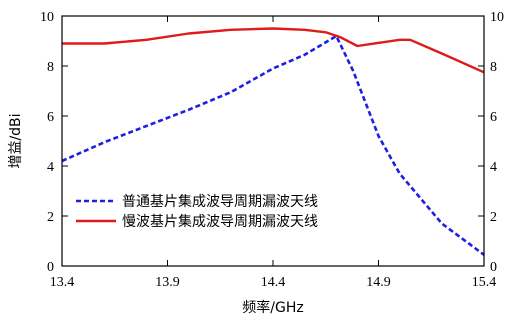 The image size is (511, 320). Describe the element at coordinates (378, 282) in the screenshot. I see `x-tick-label-3: 14.9` at that location.